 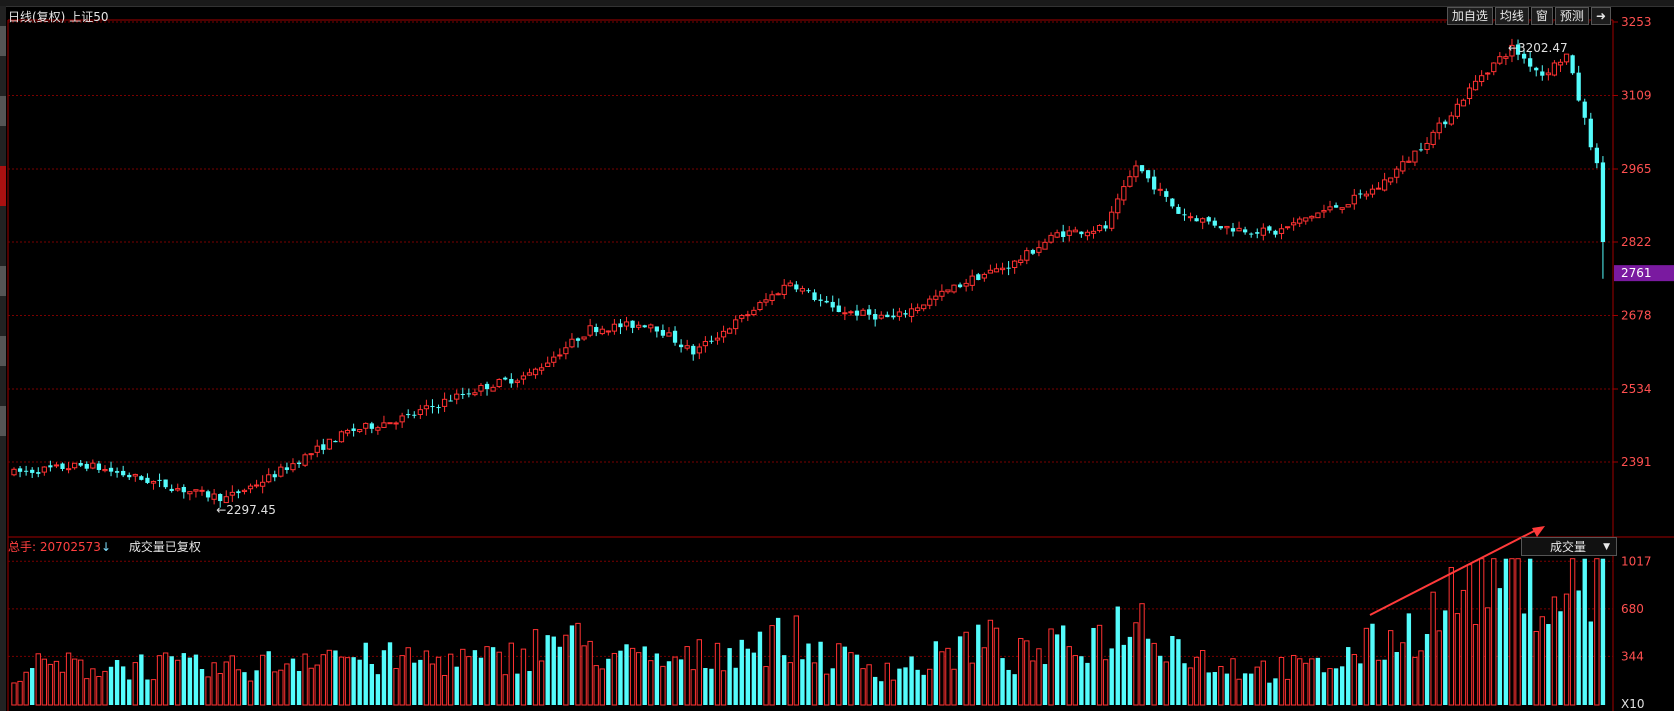 I want to click on left-tab-strip, so click(x=3, y=358).